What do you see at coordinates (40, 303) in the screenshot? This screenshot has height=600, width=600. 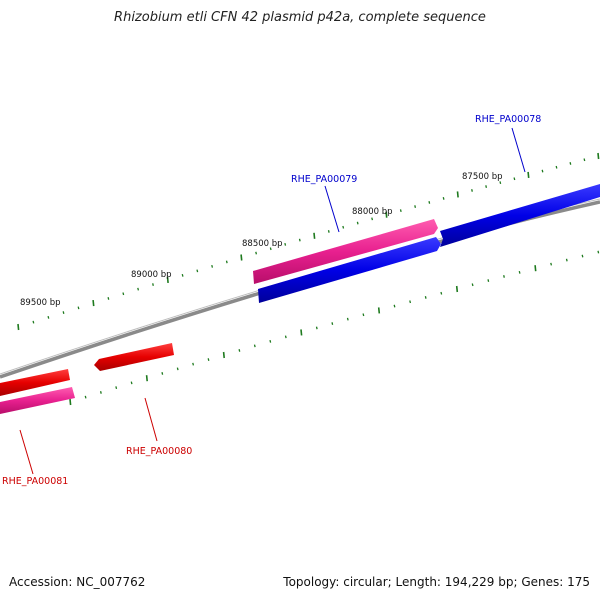 I see `tick-label-89500: 89500 bp` at bounding box center [40, 303].